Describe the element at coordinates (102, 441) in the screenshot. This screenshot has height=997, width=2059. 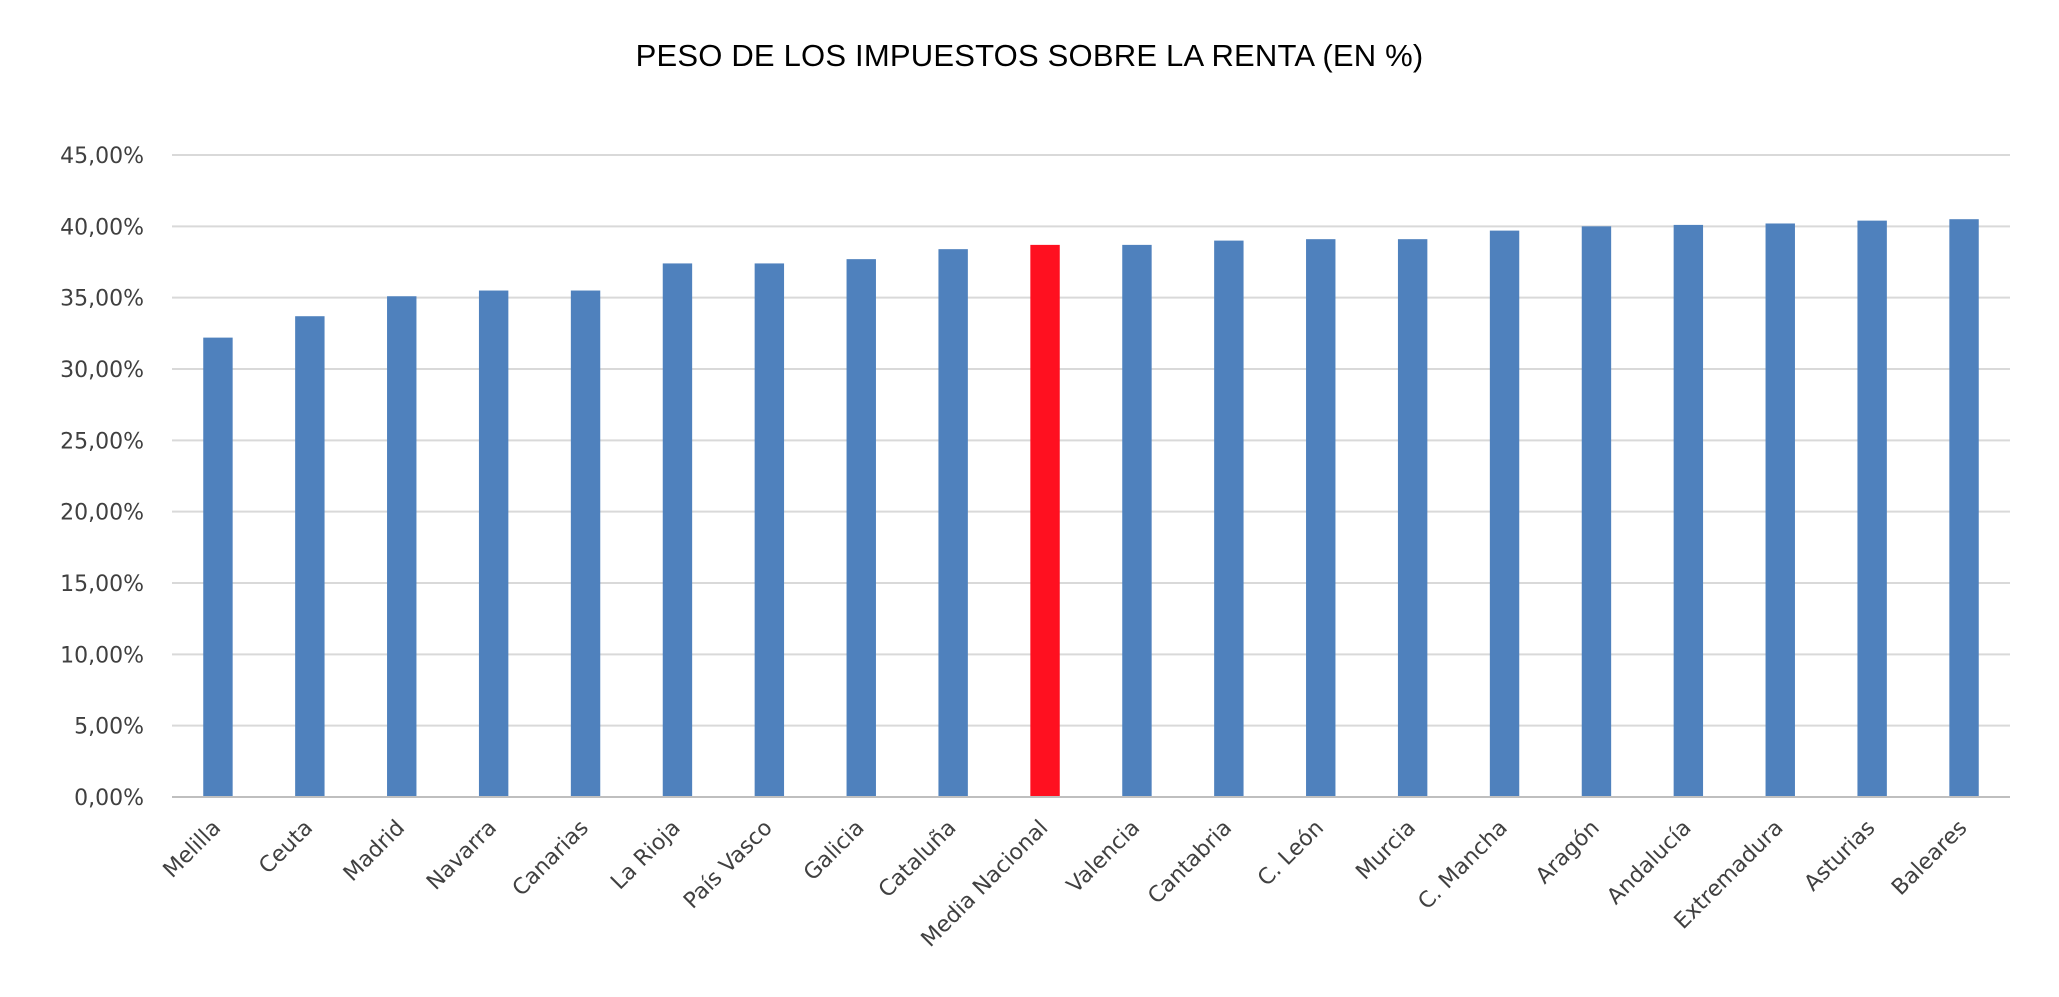
I see `y-tick-label: 25,00%` at that location.